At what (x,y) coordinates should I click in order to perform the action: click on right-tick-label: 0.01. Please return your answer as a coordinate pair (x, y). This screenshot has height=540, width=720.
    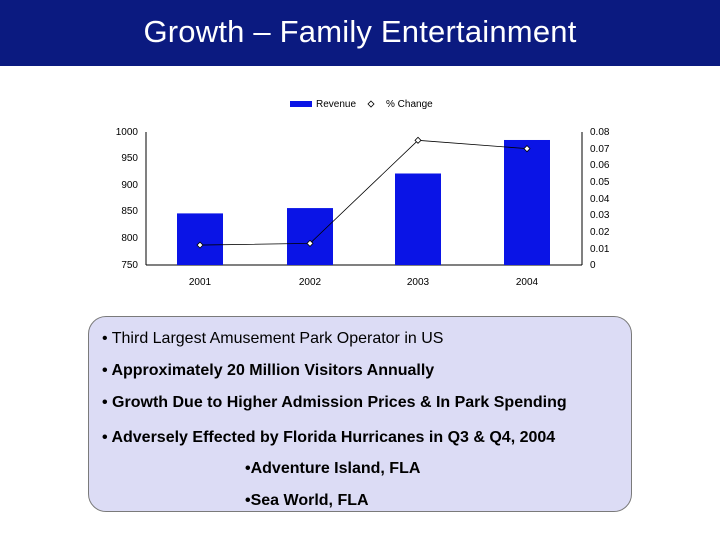
    Looking at the image, I should click on (600, 249).